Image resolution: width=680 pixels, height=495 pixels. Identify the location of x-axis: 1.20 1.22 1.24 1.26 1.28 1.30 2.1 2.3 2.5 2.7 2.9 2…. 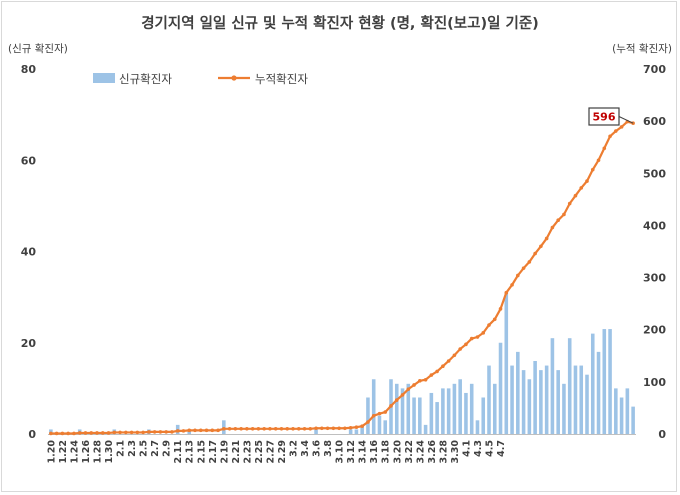
(276, 452).